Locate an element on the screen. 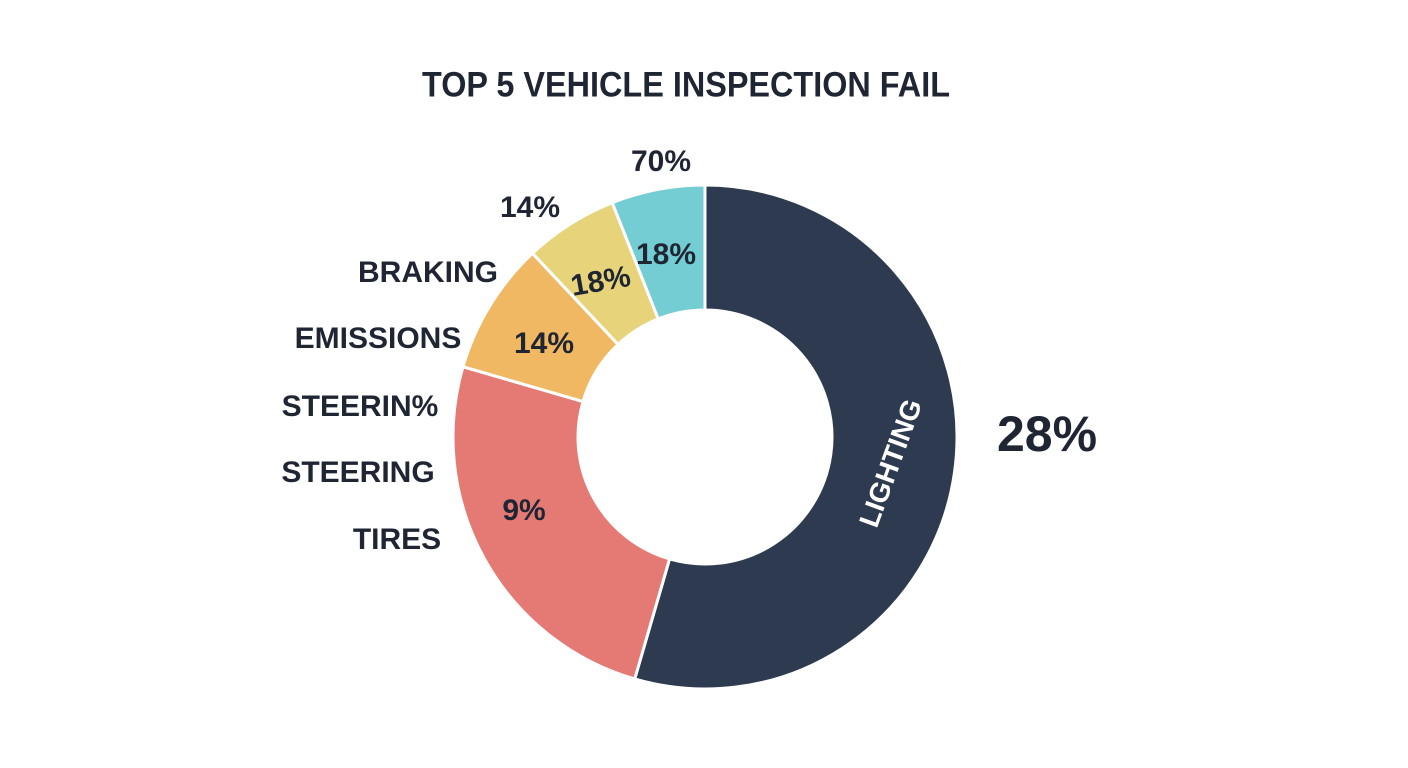 Image resolution: width=1408 pixels, height=768 pixels. annotation: STEERIN% is located at coordinates (360, 406).